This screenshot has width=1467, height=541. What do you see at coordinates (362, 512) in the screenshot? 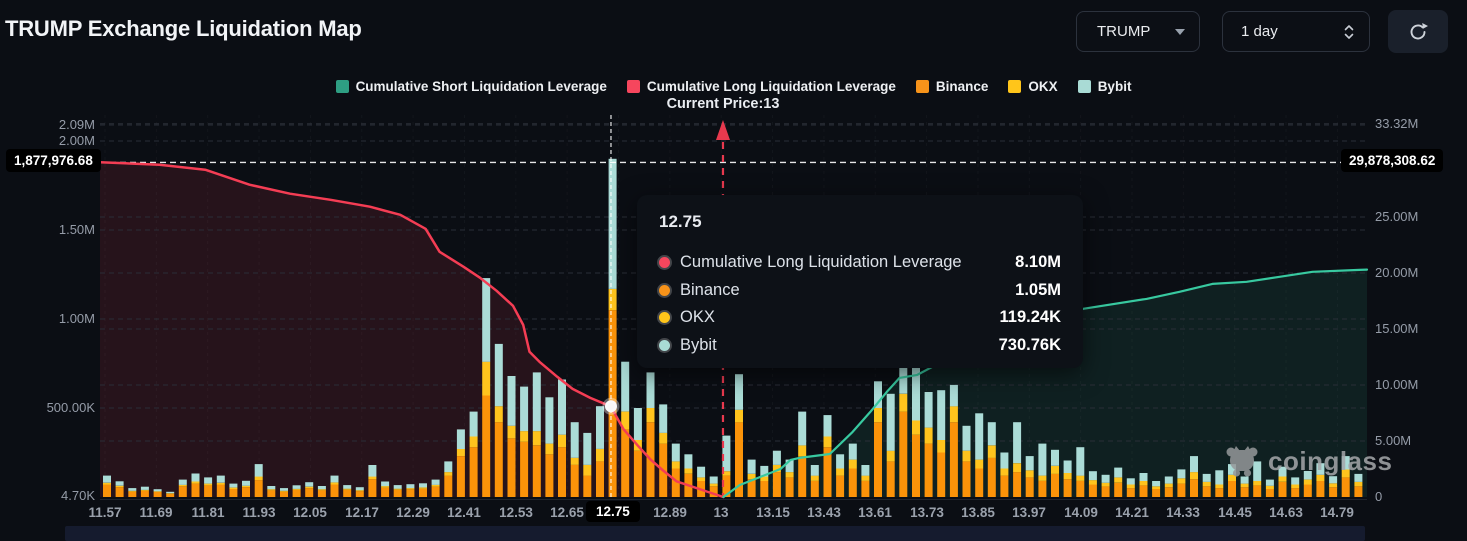
I see `x-axis-tick: 12.17` at bounding box center [362, 512].